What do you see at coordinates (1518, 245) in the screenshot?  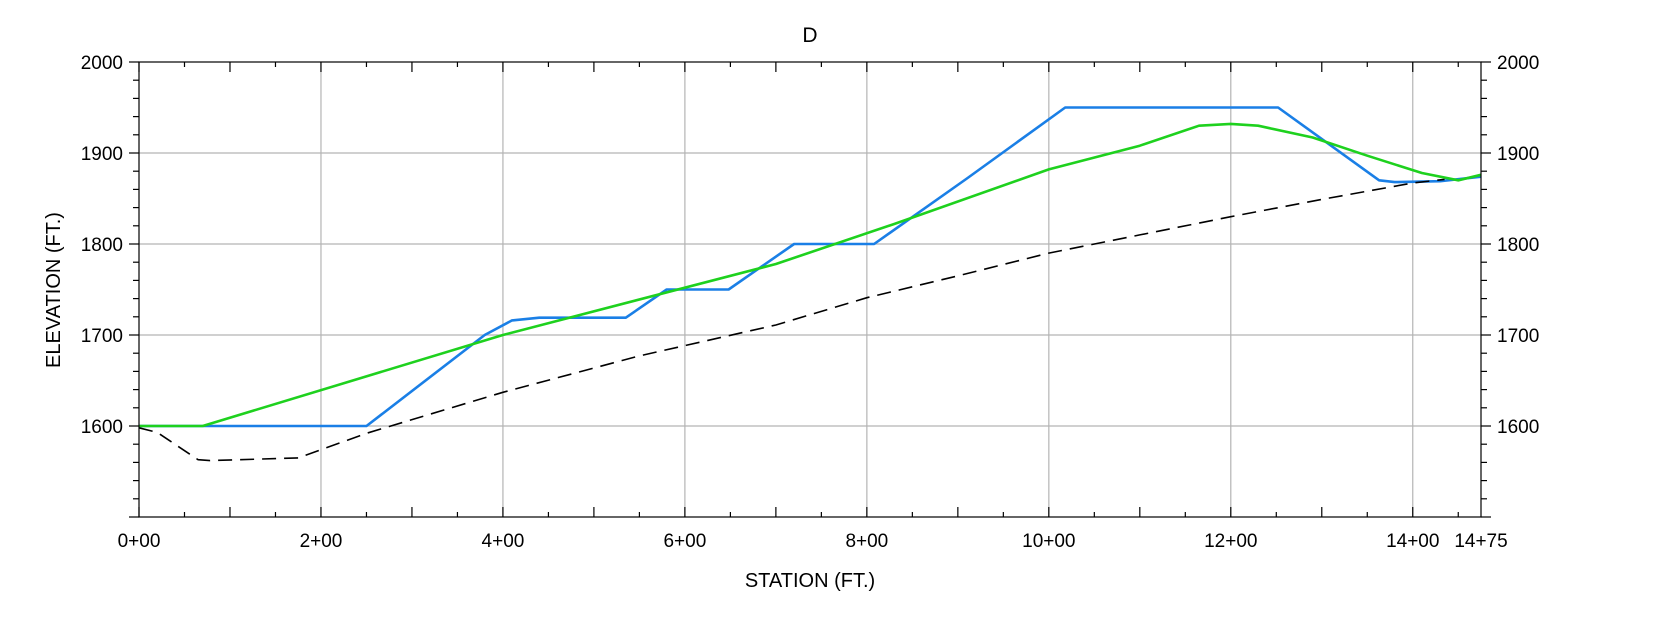 I see `y-tick-label-right: 1800` at bounding box center [1518, 245].